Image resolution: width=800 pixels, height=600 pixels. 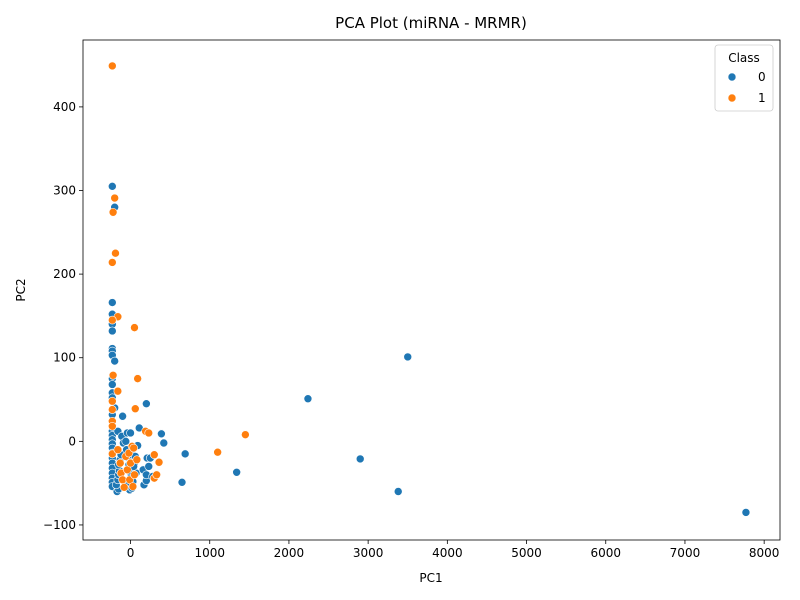 What do you see at coordinates (764, 553) in the screenshot?
I see `x-tick-label: 8000` at bounding box center [764, 553].